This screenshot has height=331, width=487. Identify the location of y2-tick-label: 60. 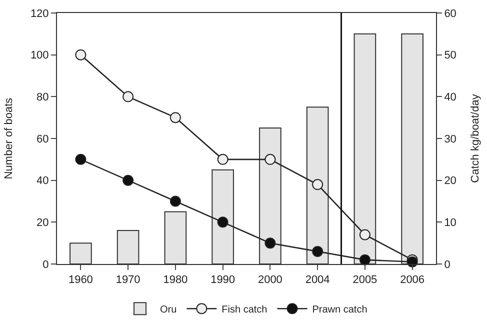
(450, 14).